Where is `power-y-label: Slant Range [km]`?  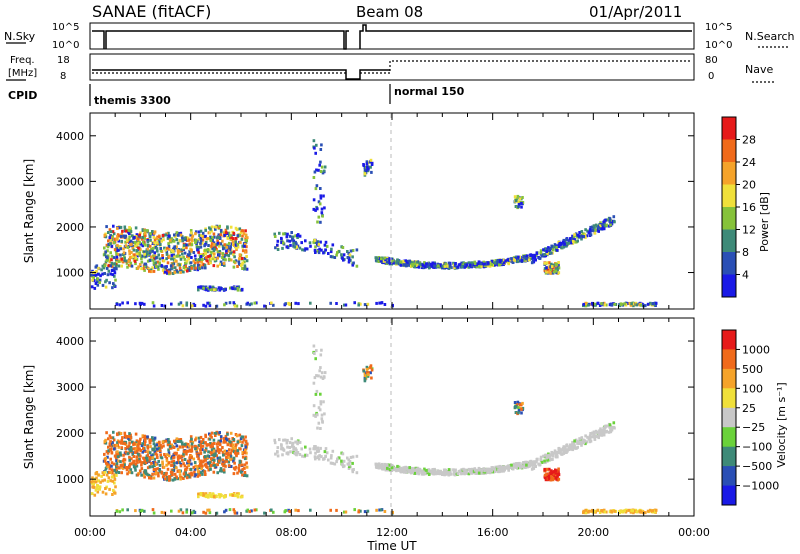
power-y-label: Slant Range [km] is located at coordinates (29, 211).